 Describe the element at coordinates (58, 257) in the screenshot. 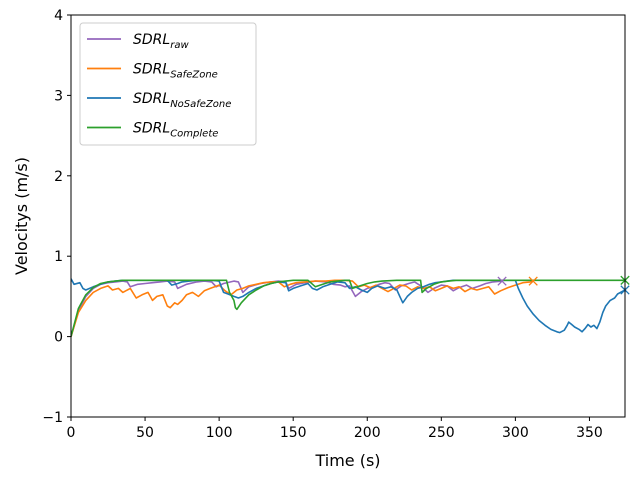

I see `y-tick-label: 1` at that location.